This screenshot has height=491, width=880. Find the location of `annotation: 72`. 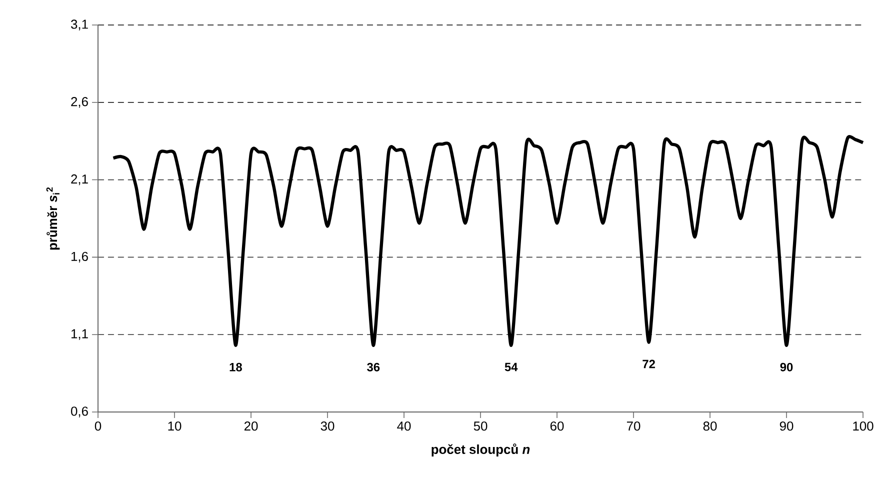

annotation: 72 is located at coordinates (648, 364).